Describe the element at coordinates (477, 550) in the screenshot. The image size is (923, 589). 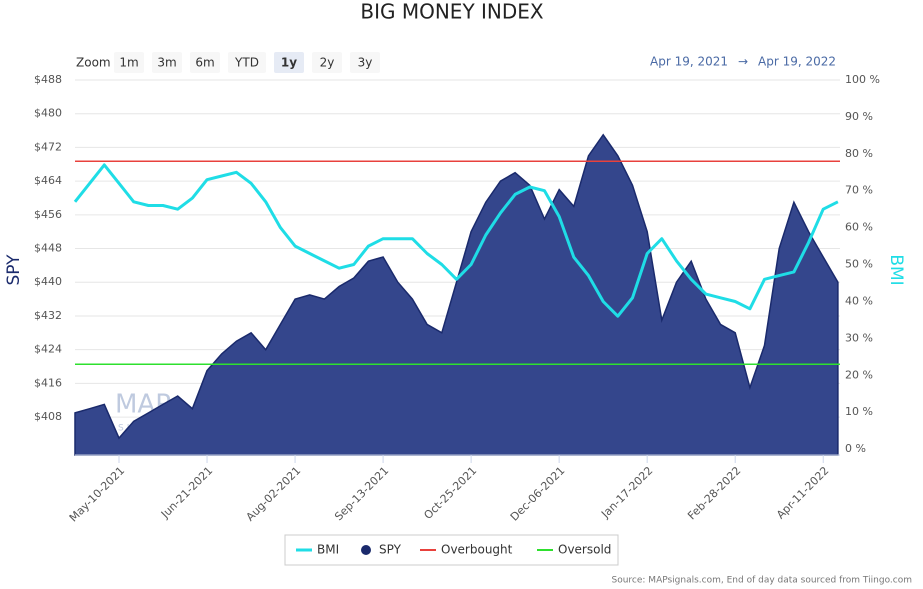
I see `legend-label: Overbought` at that location.